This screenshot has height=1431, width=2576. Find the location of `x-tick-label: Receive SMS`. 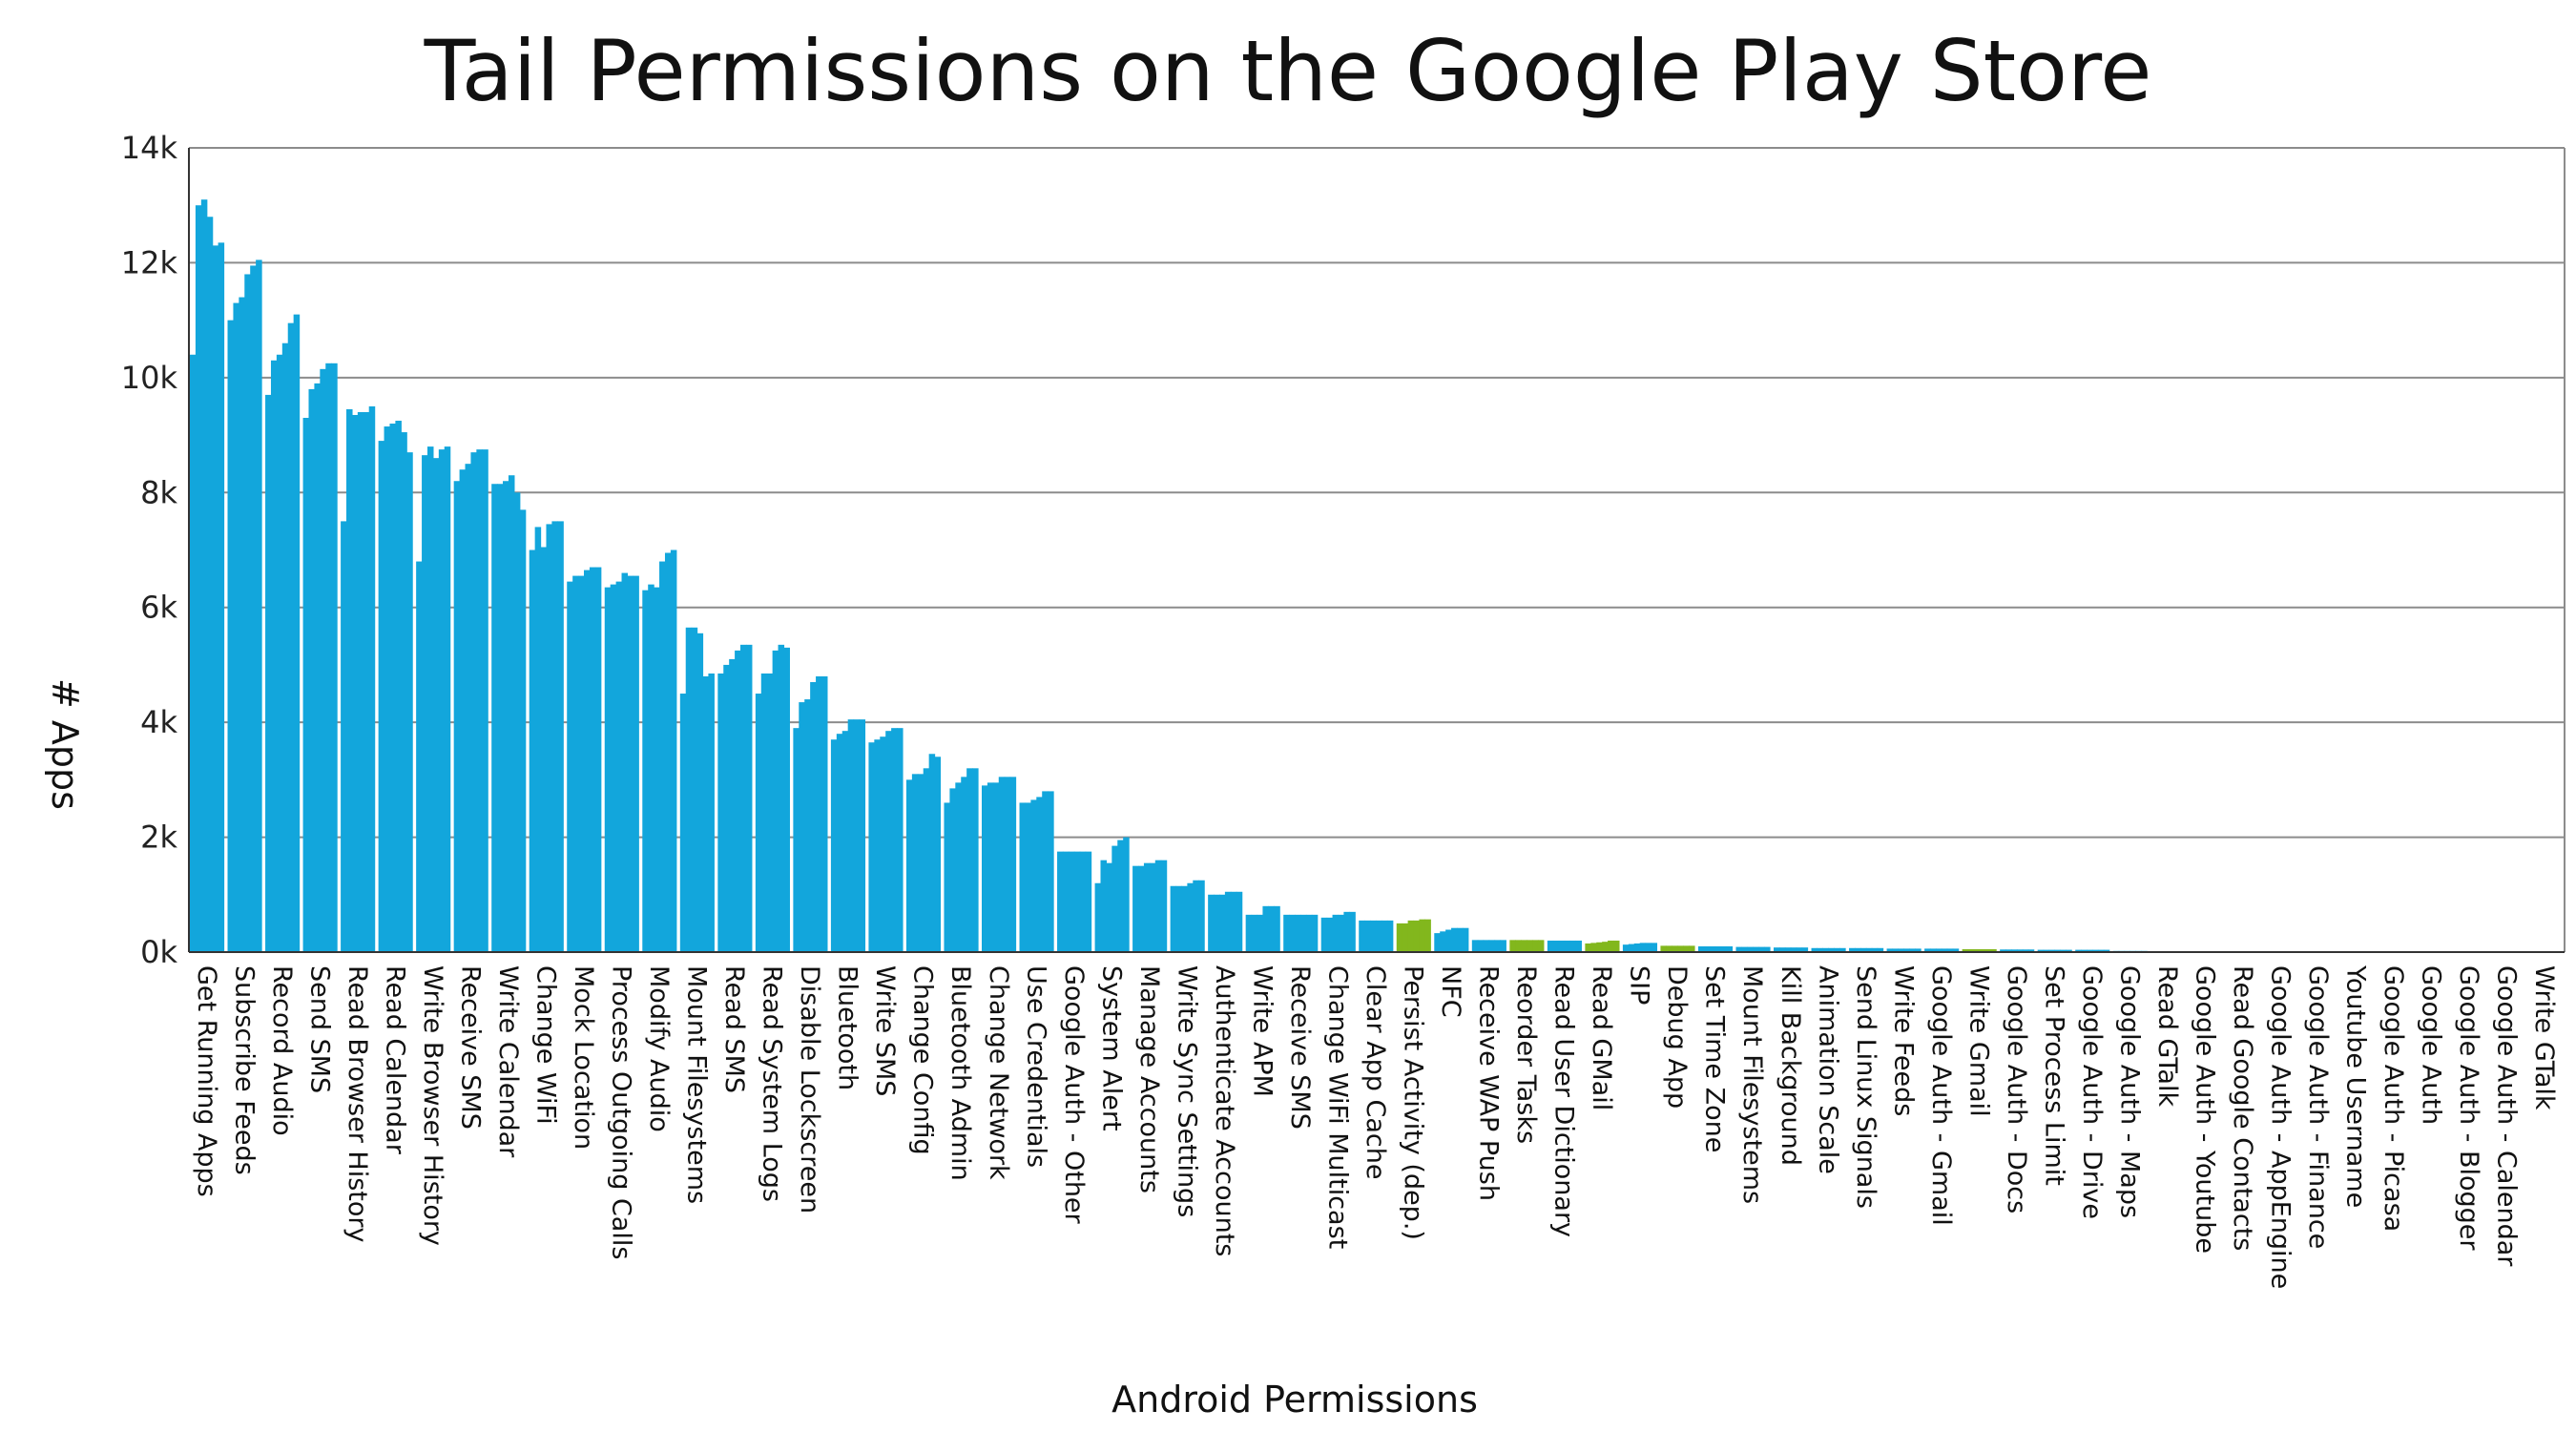

x-tick-label: Receive SMS is located at coordinates (1300, 1047).